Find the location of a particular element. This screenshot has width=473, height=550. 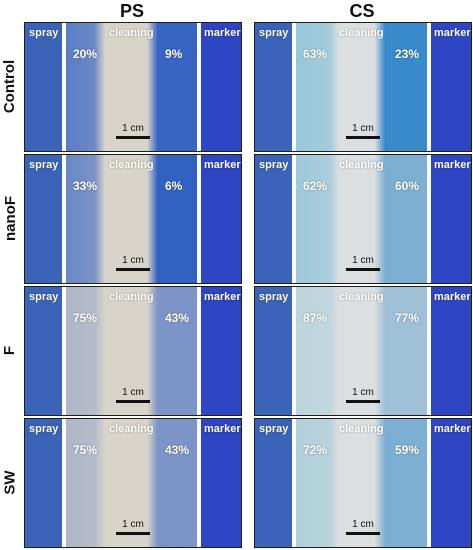

row-label-text: nanoF is located at coordinates (10, 218).